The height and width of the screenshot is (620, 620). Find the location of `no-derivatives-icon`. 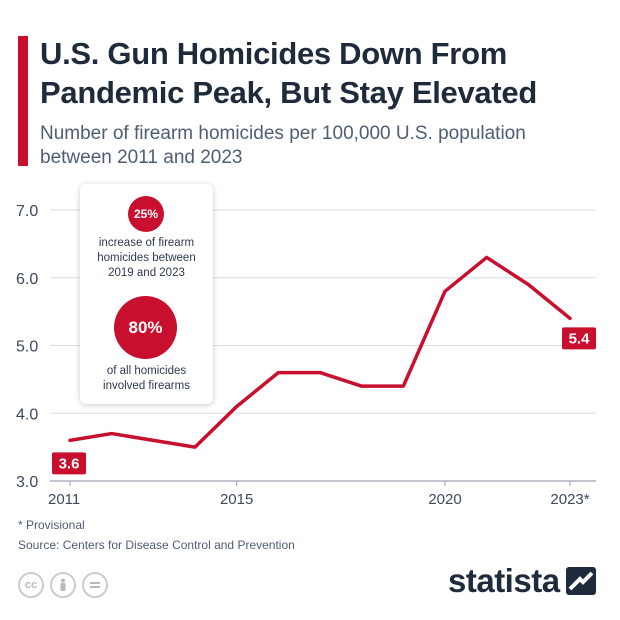

no-derivatives-icon is located at coordinates (95, 585).